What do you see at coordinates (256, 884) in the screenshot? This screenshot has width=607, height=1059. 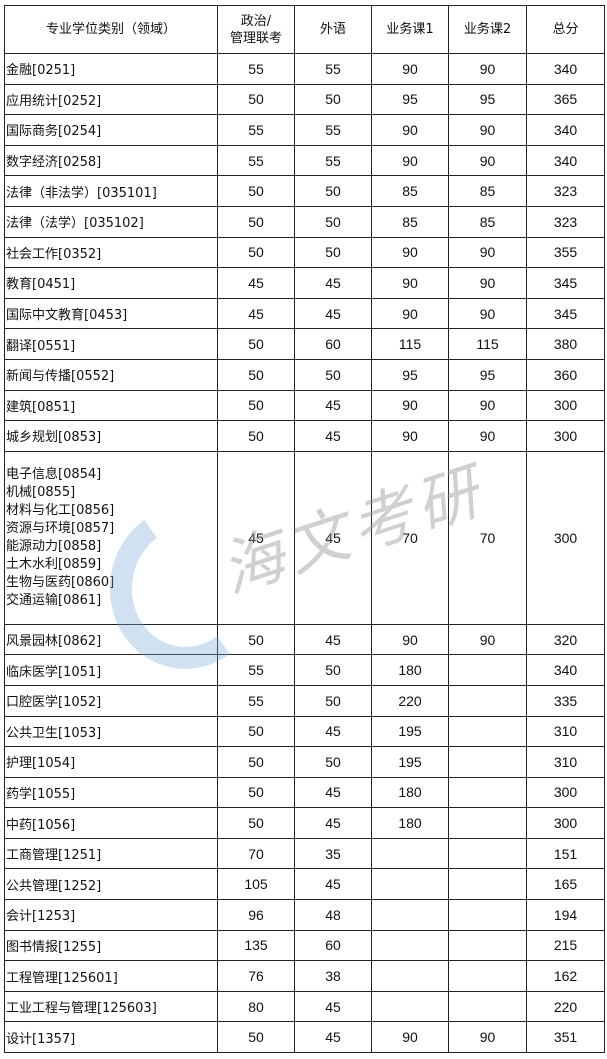 I see `cell-politics: 105` at bounding box center [256, 884].